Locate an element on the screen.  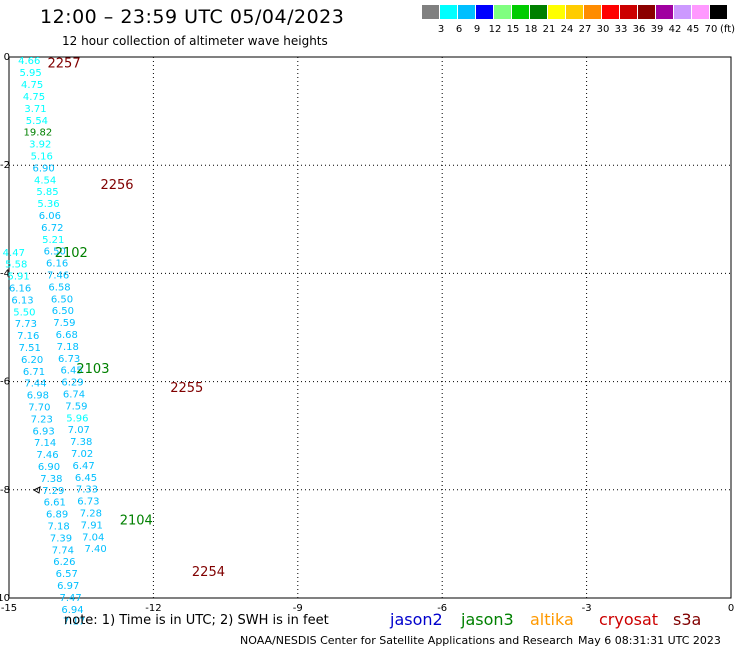
swh-value: 7.73 is located at coordinates (26, 324).